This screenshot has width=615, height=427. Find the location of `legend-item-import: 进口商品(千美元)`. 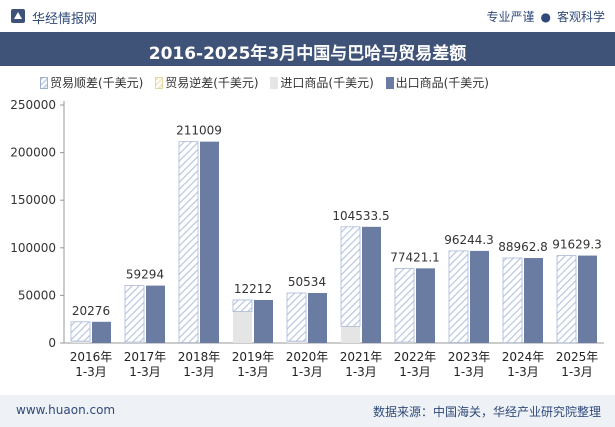

legend-item-import: 进口商品(千美元) is located at coordinates (322, 82).